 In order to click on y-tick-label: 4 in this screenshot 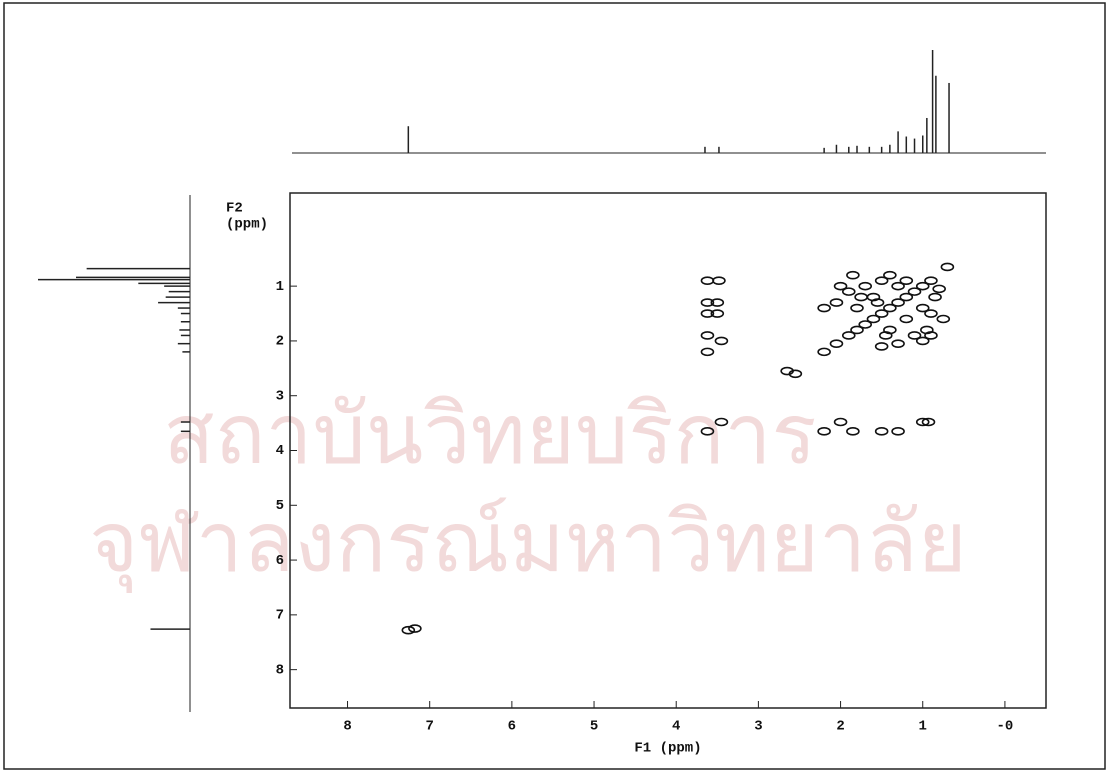, I will do `click(280, 451)`.